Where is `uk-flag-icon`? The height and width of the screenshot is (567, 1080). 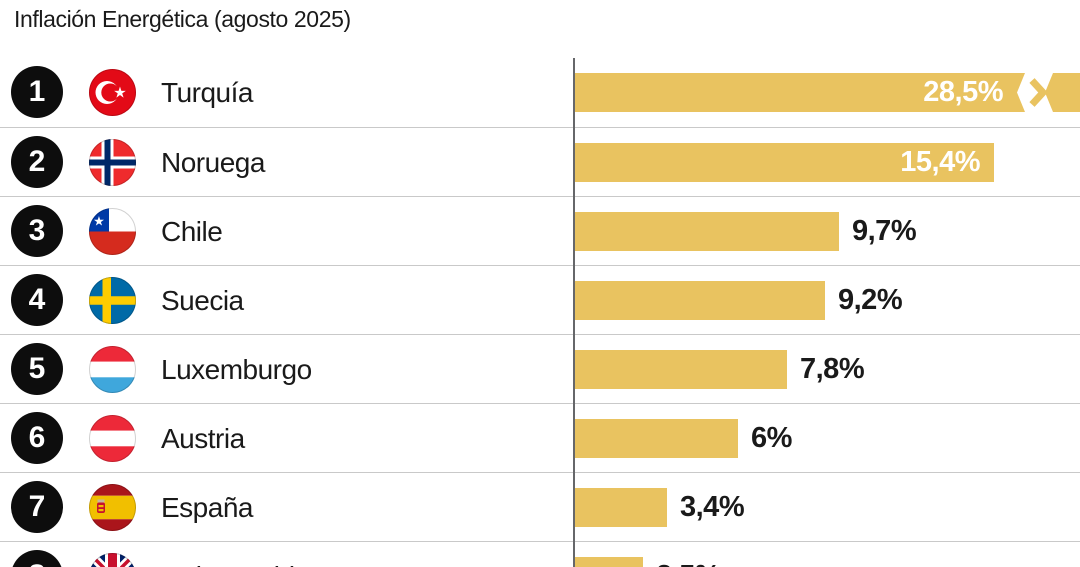
uk-flag-icon is located at coordinates (112, 560).